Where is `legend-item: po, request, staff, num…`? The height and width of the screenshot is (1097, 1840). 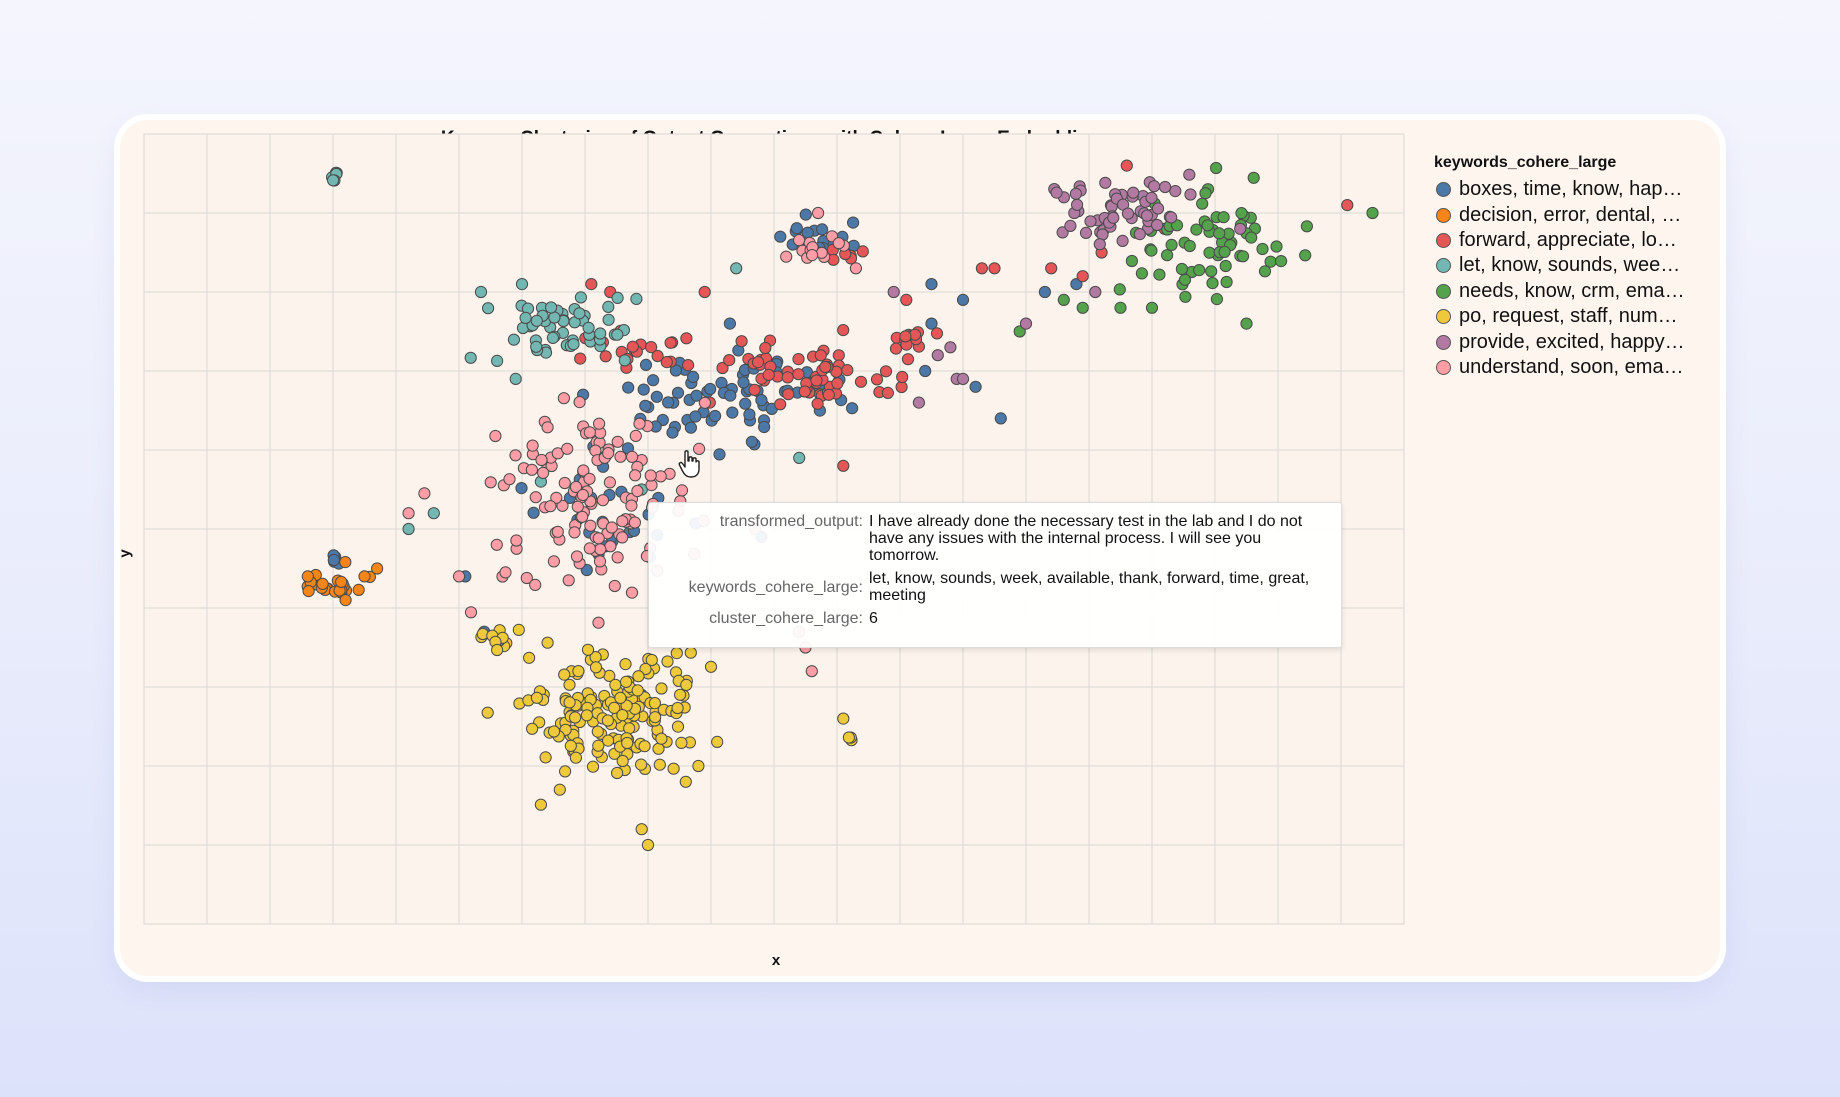
legend-item: po, request, staff, num… is located at coordinates (1574, 316).